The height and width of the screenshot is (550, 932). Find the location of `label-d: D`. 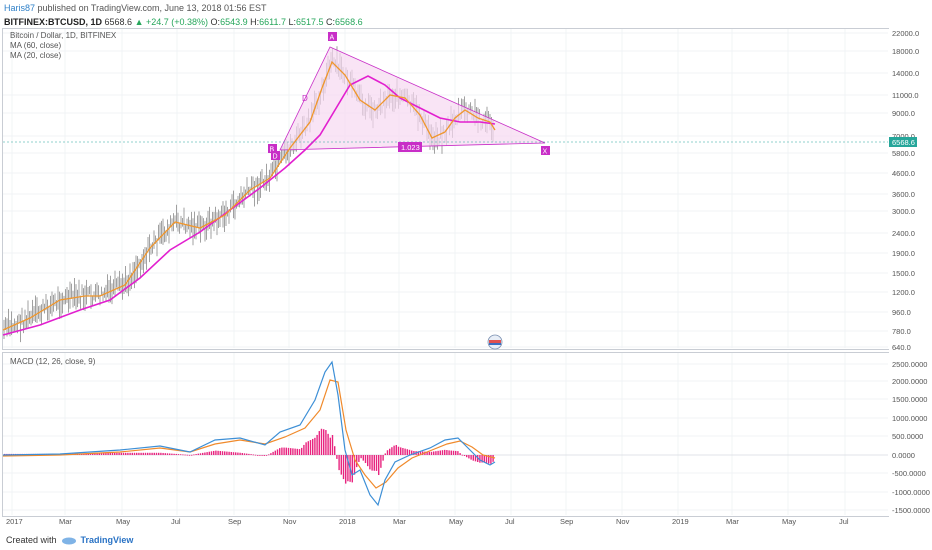

label-d: D is located at coordinates (305, 98).